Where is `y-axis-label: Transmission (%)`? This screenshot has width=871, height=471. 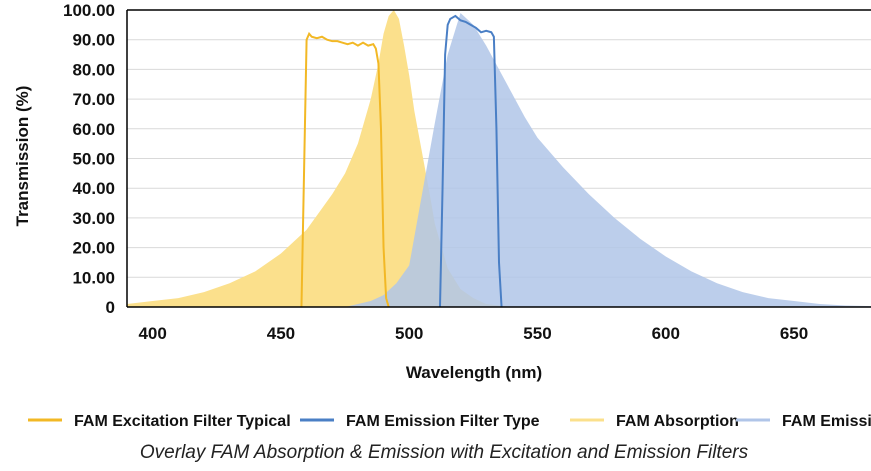
y-axis-label: Transmission (%) is located at coordinates (22, 156).